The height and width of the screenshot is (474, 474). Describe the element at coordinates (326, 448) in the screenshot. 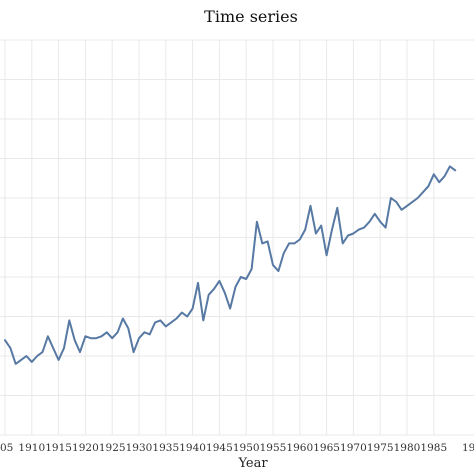

I see `x-tick-label: 1965` at that location.